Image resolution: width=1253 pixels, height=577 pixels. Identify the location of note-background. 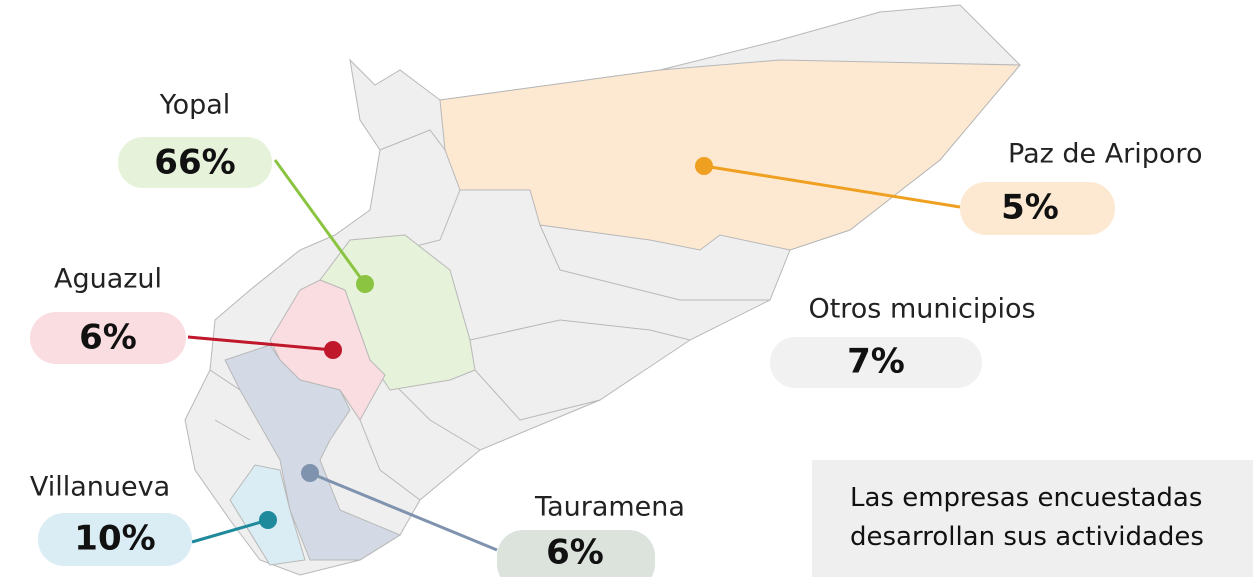
(1032, 518).